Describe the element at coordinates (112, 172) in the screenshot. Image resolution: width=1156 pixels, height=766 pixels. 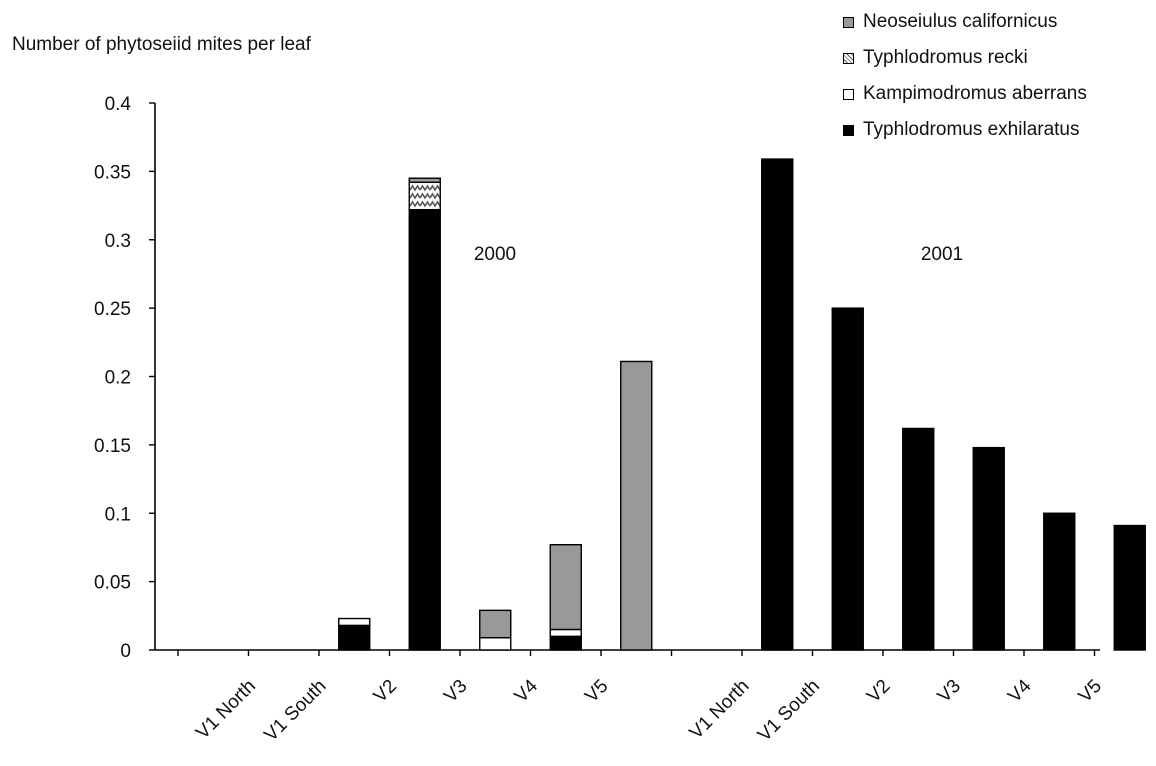
I see `y-tick-label: 0.35` at that location.